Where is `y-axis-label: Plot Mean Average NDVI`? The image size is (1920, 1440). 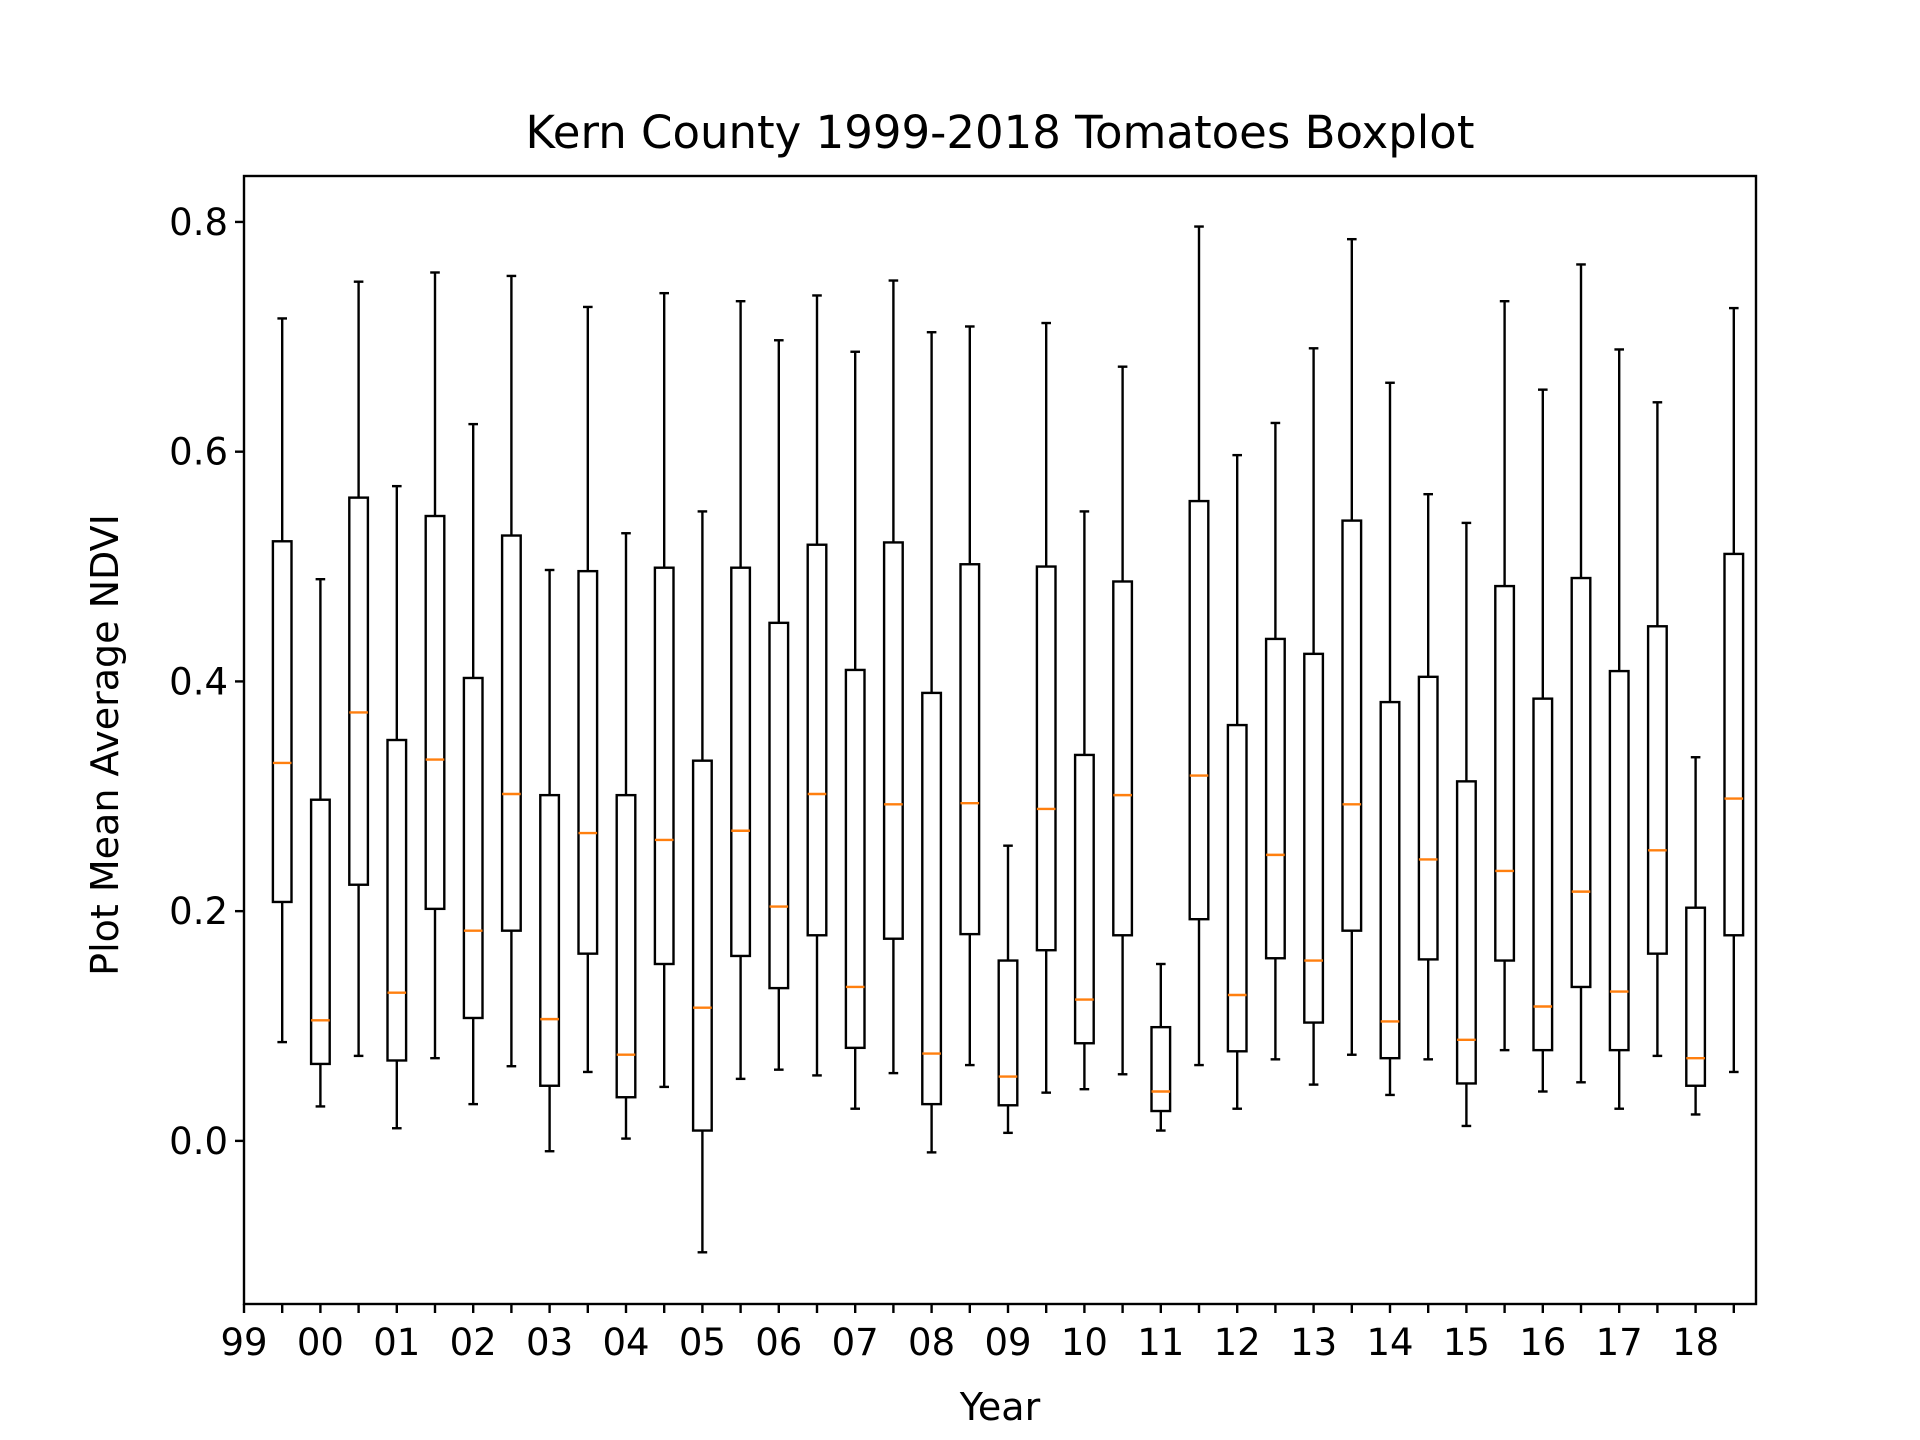 y-axis-label: Plot Mean Average NDVI is located at coordinates (105, 745).